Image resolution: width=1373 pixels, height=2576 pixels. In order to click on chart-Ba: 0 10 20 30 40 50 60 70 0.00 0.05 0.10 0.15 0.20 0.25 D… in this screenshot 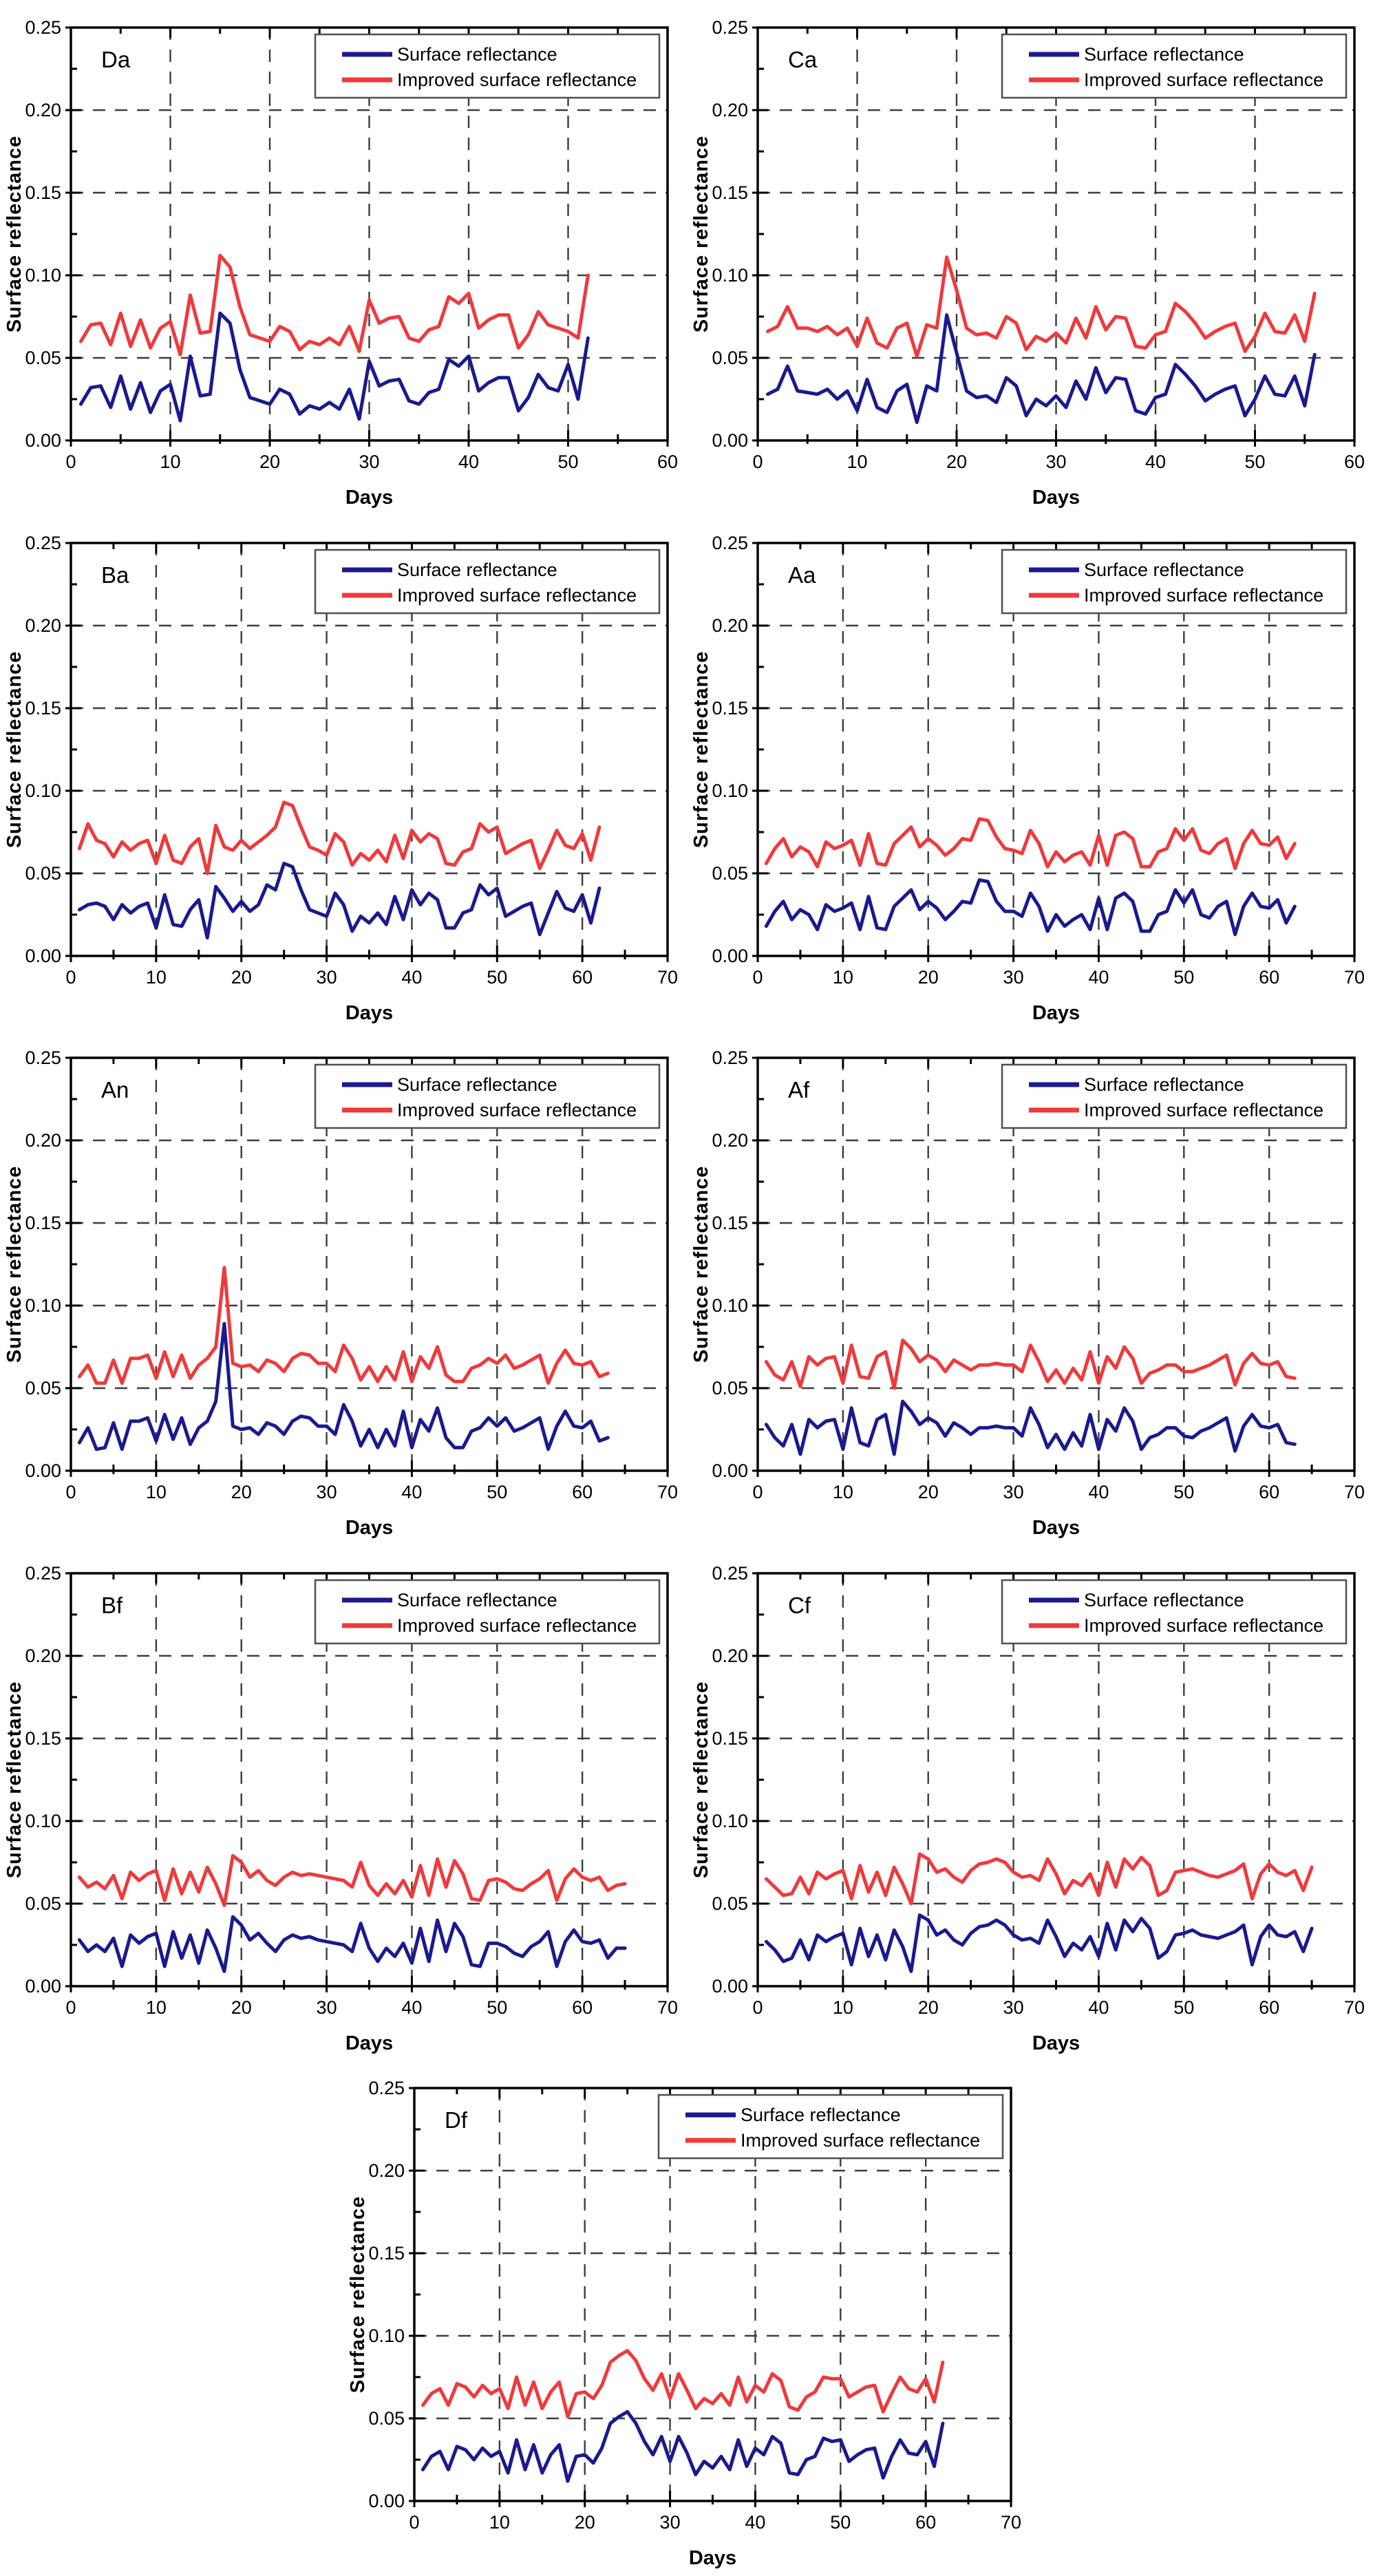, I will do `click(343, 772)`.